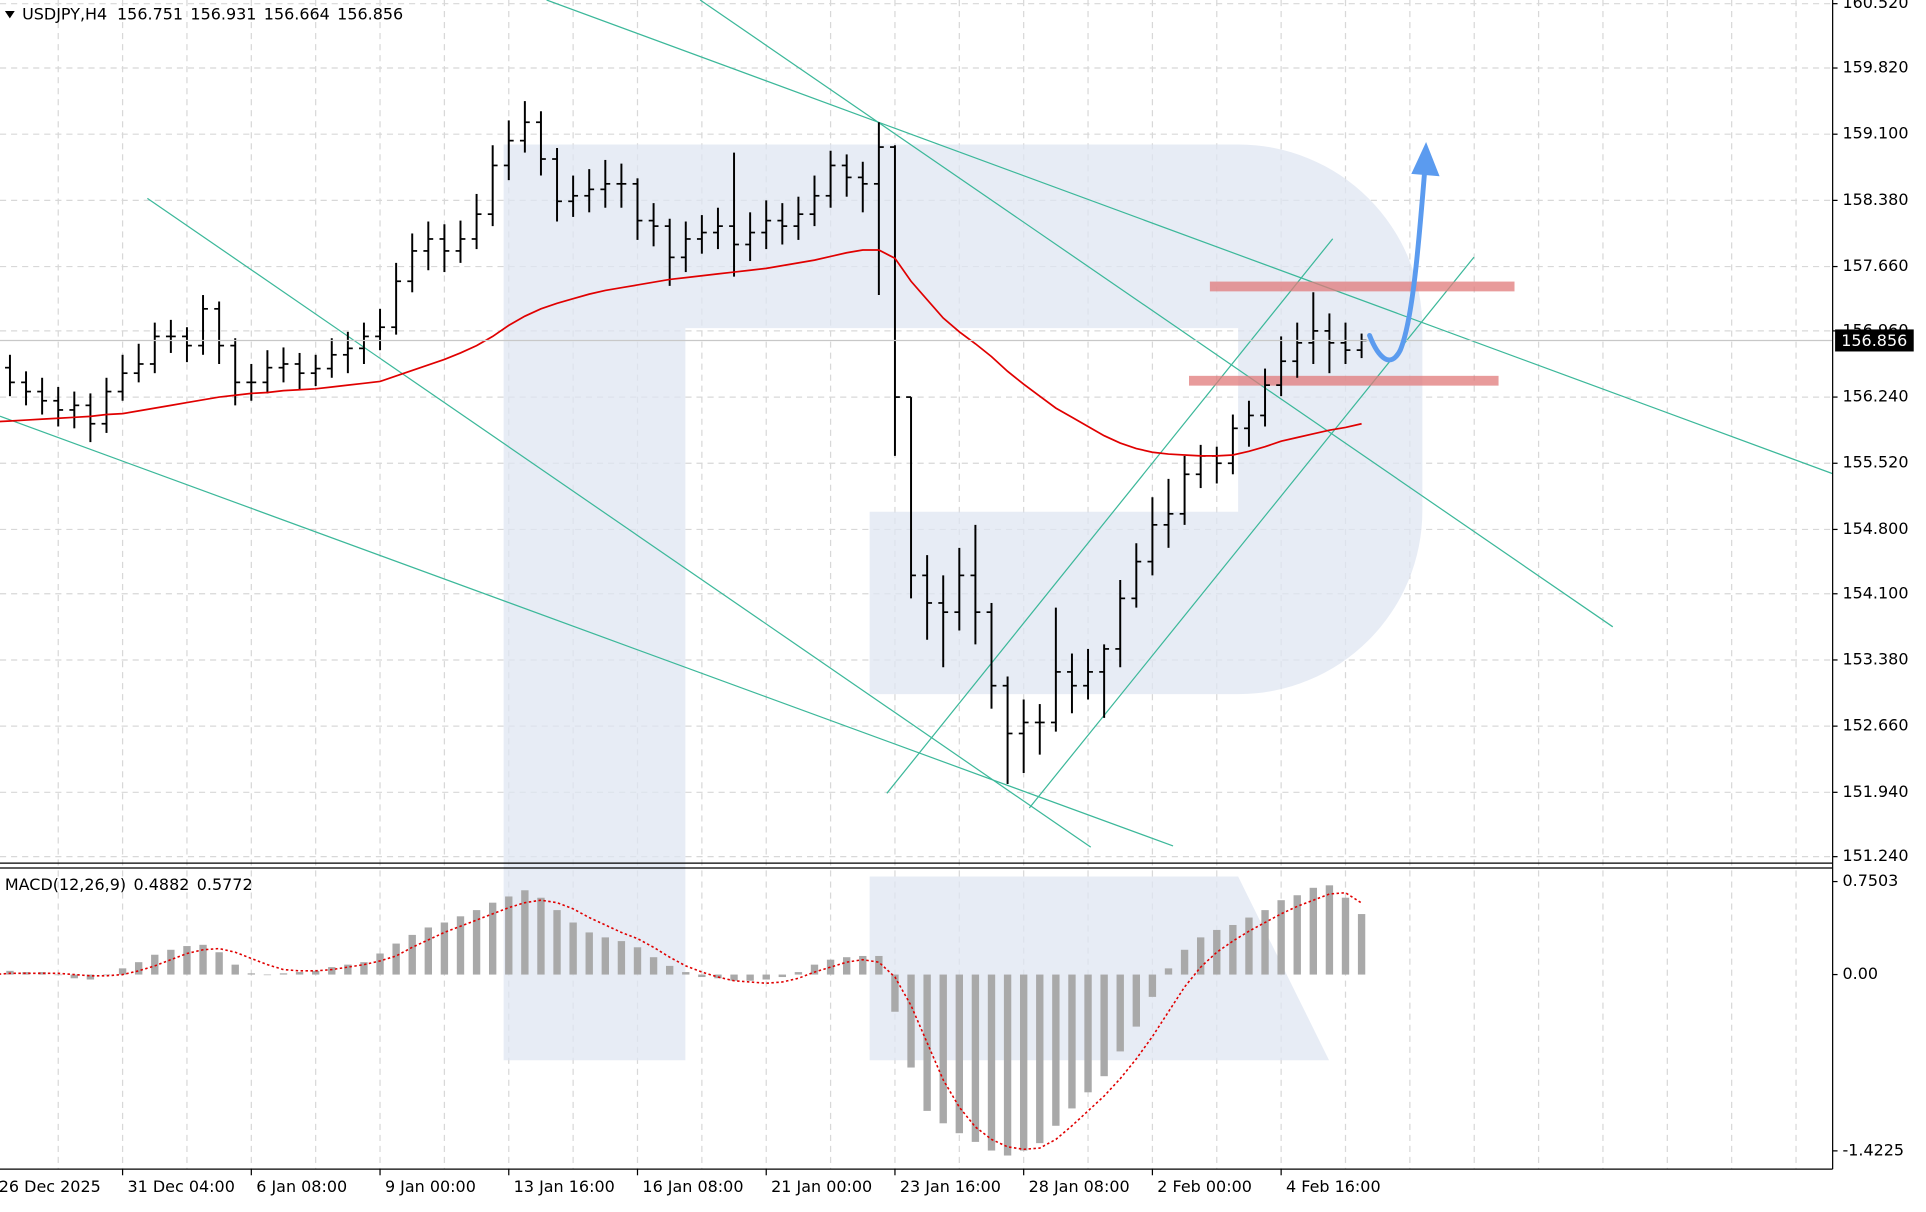  Describe the element at coordinates (1403, 252) in the screenshot. I see `forecast-arrow` at that location.